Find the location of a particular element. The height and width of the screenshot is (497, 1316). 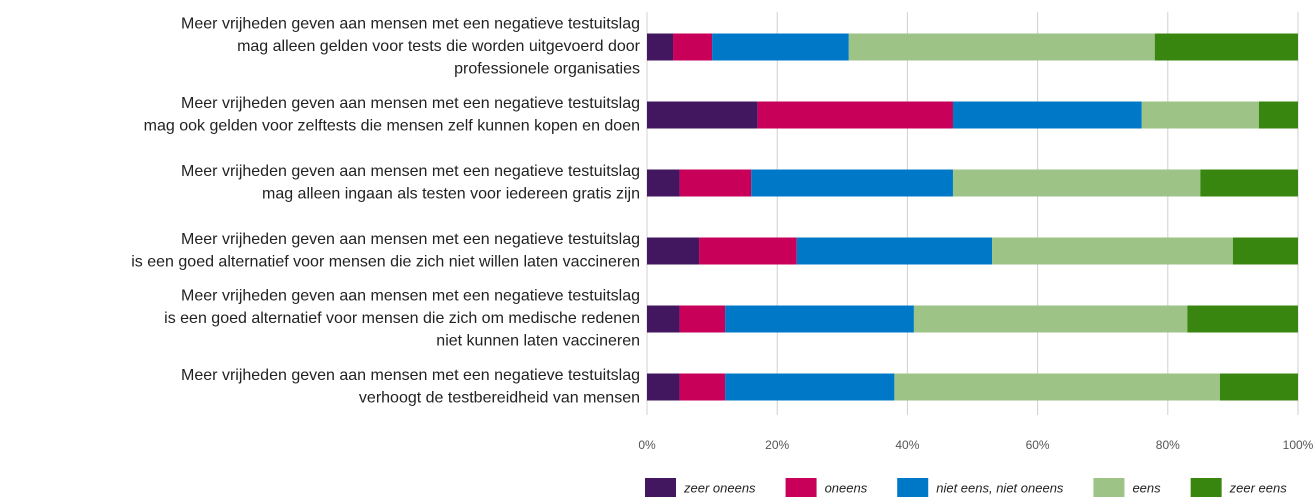

x-tick-label: 80% is located at coordinates (1168, 445).